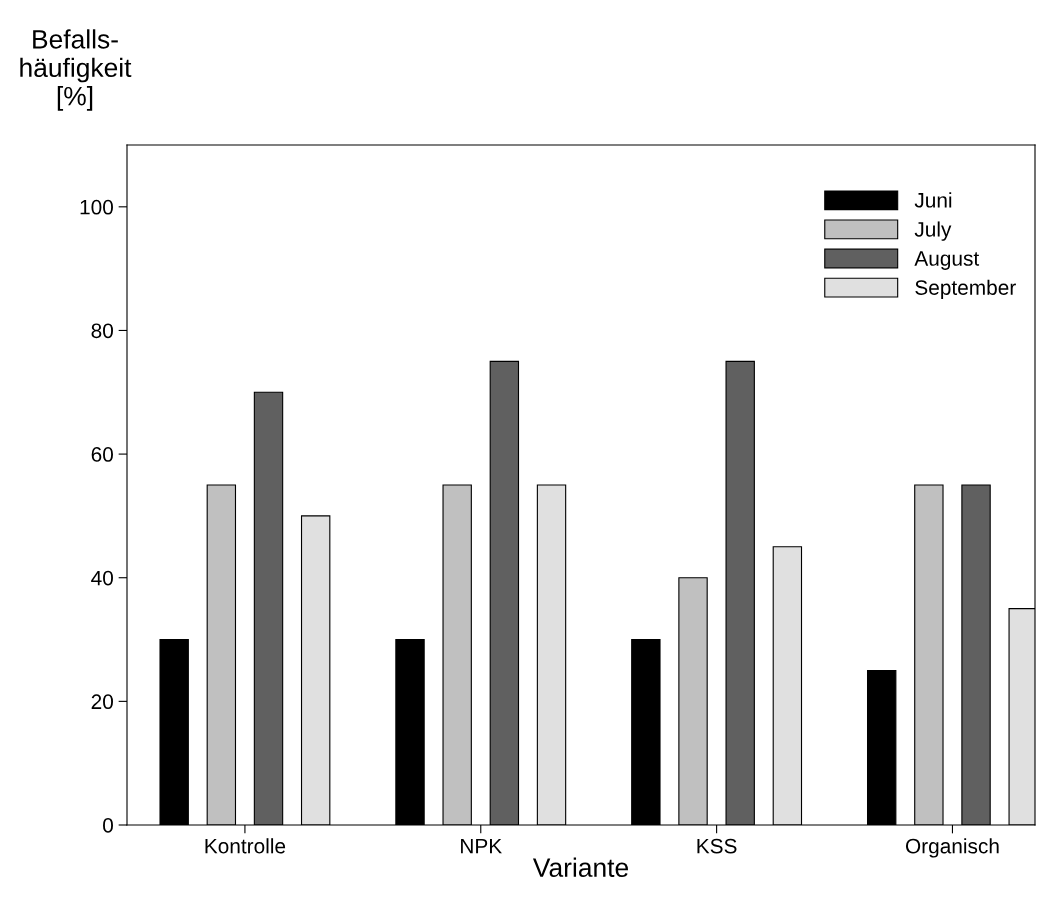 Image resolution: width=1062 pixels, height=902 pixels. Describe the element at coordinates (102, 331) in the screenshot. I see `y-tick-label: 80` at that location.